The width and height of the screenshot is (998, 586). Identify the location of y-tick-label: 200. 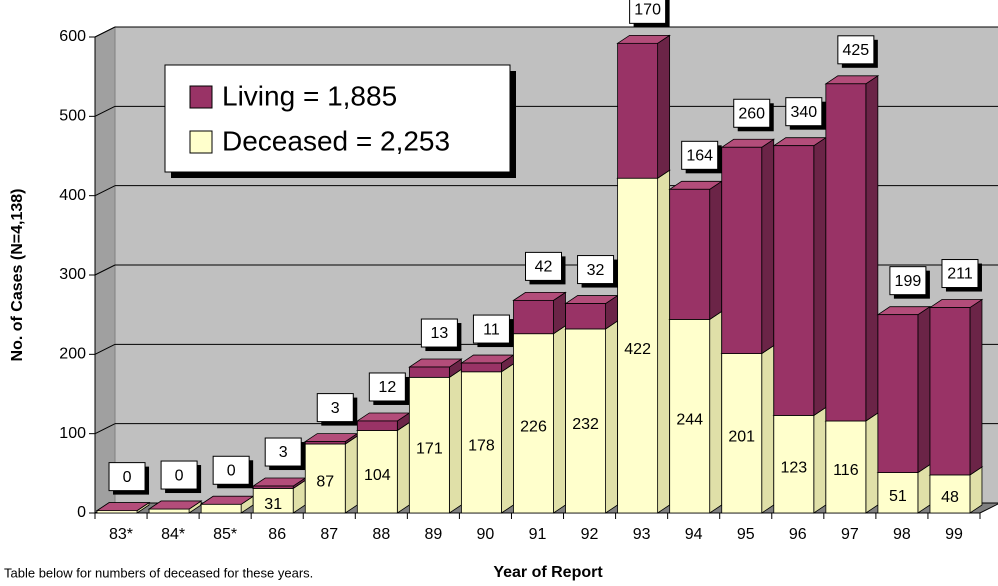
(72, 354).